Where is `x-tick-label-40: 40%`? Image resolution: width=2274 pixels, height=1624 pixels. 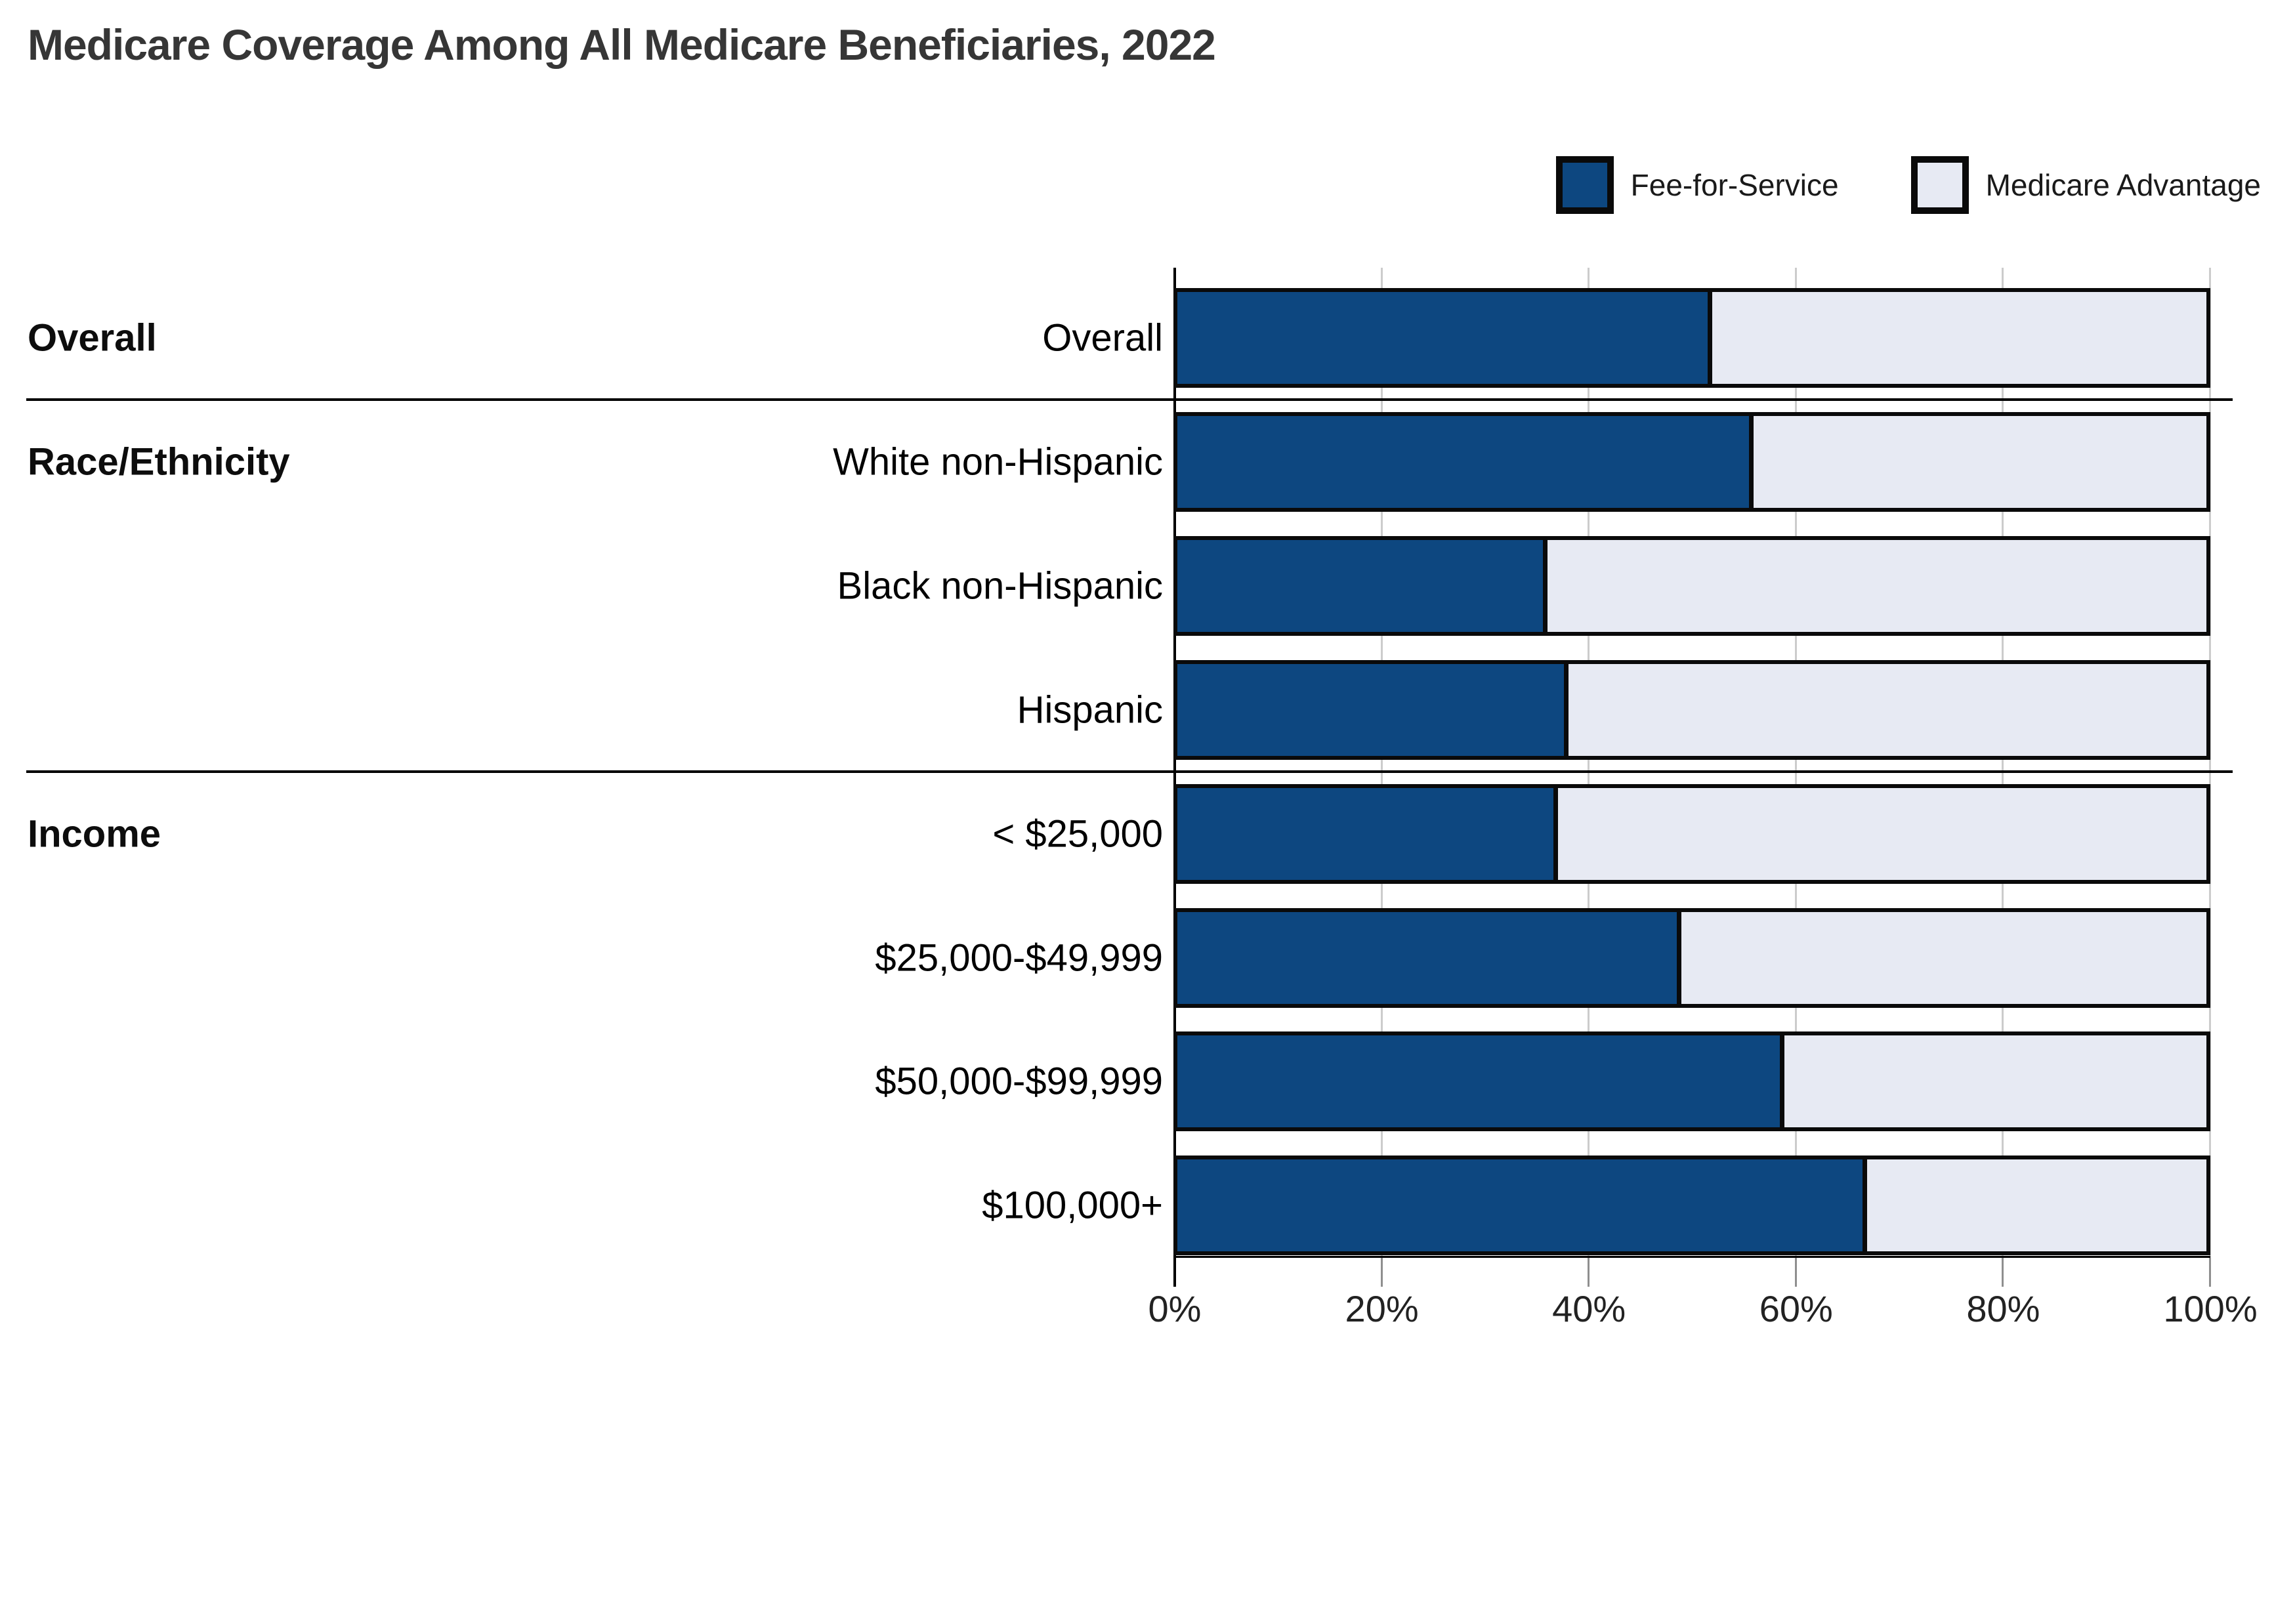
x-tick-label-40: 40% is located at coordinates (1589, 1308).